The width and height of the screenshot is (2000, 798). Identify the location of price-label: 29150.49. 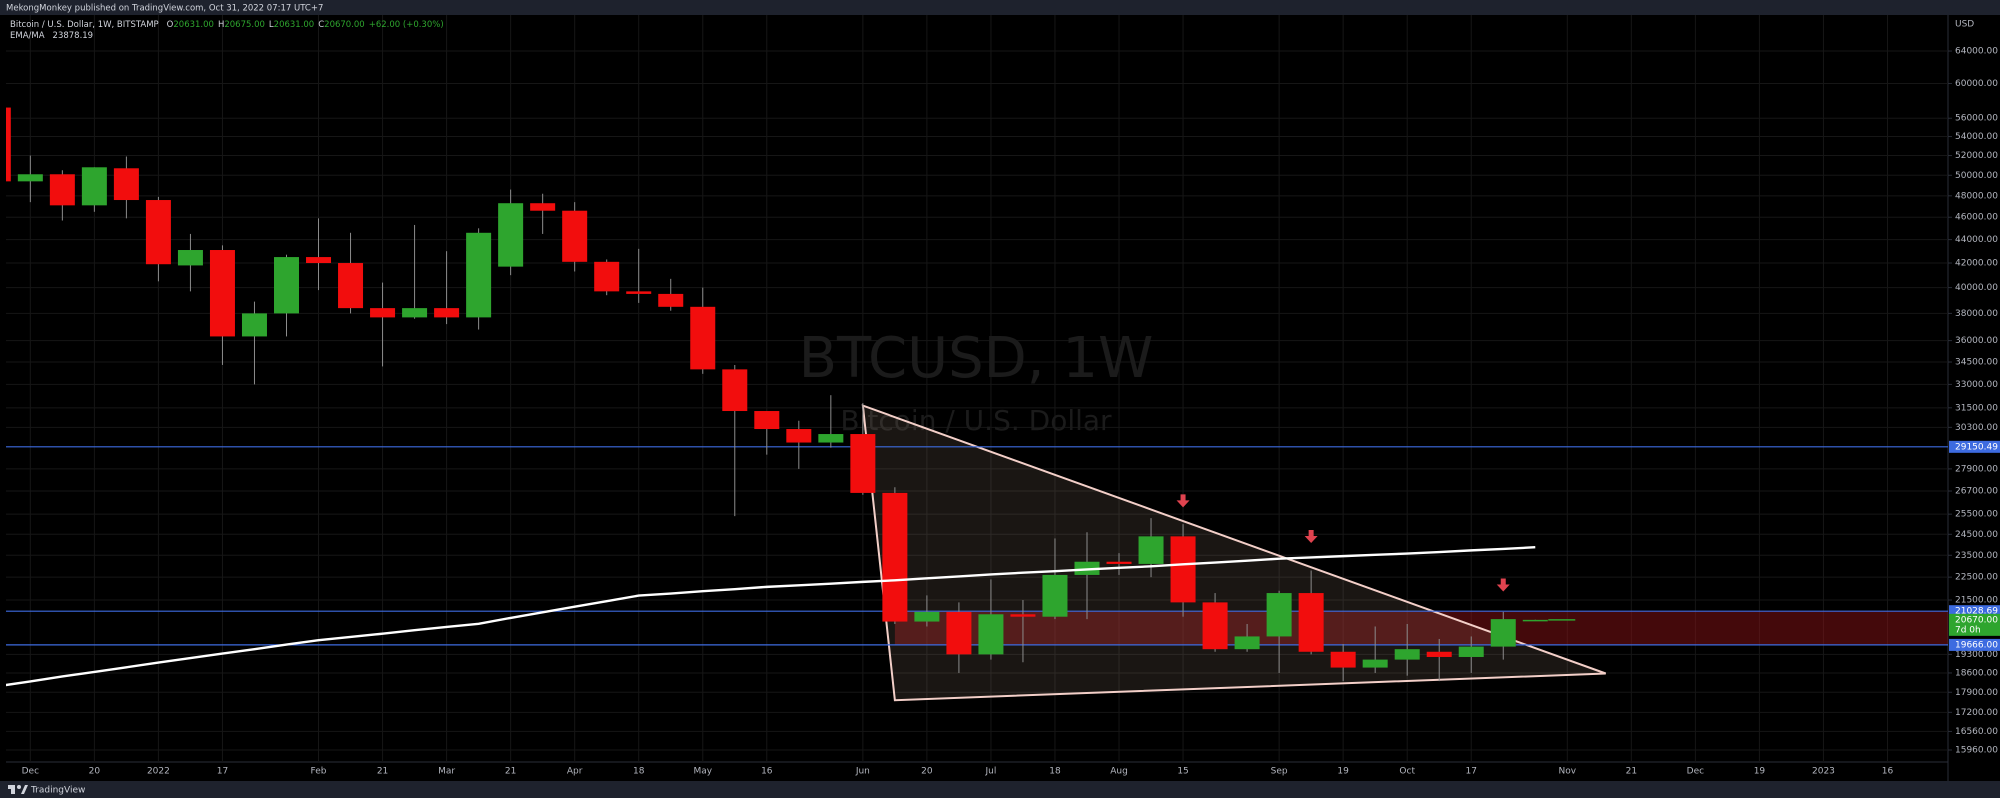
(1976, 447).